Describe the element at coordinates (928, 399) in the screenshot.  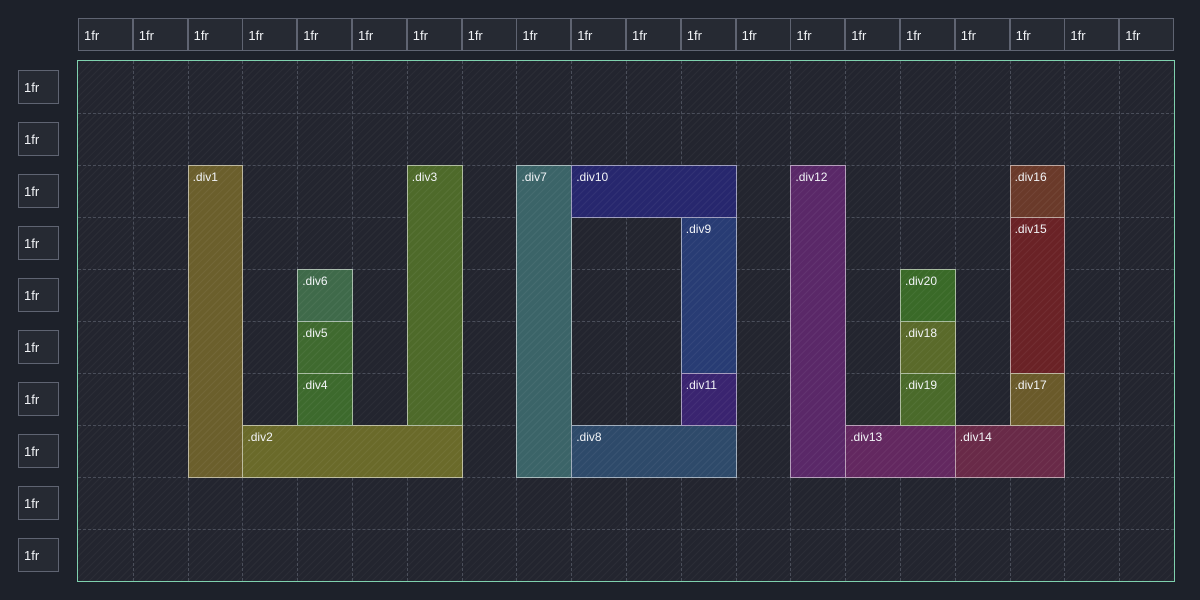
I see `grid-item: .div19` at that location.